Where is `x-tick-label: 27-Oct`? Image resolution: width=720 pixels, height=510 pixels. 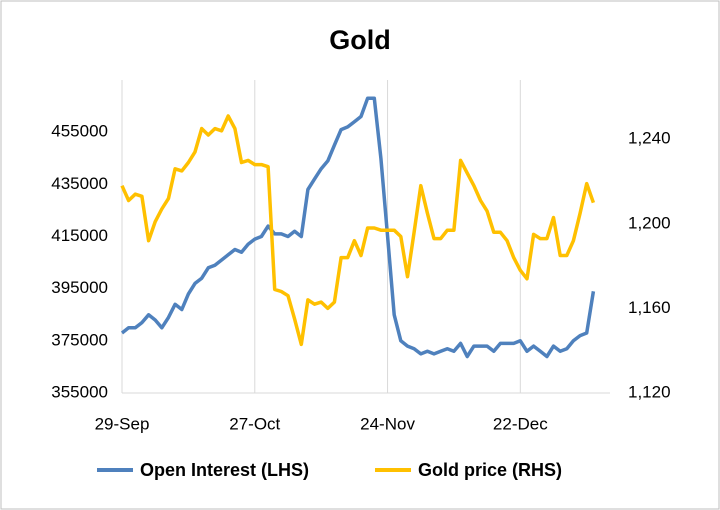
x-tick-label: 27-Oct is located at coordinates (254, 423).